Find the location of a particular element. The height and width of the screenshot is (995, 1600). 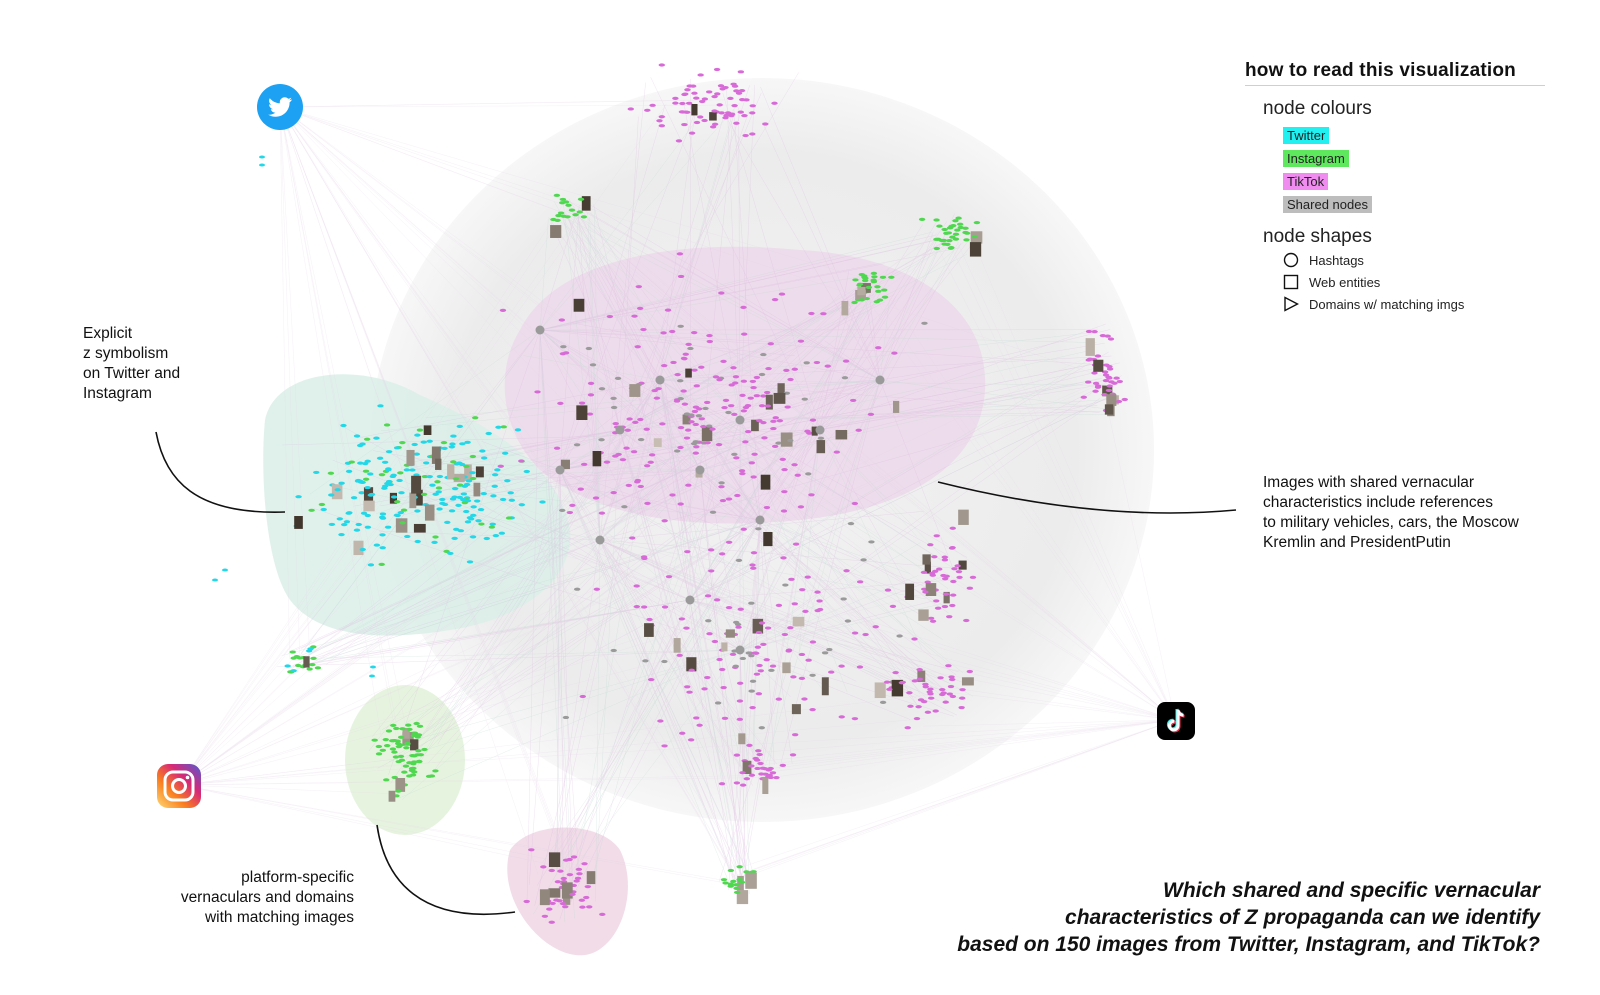

annotation-line: Images with shared vernacular is located at coordinates (1369, 482).